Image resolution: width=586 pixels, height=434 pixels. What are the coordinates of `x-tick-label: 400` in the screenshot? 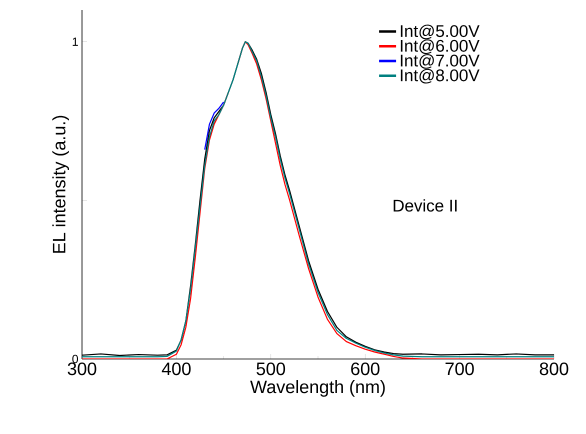 It's located at (176, 369).